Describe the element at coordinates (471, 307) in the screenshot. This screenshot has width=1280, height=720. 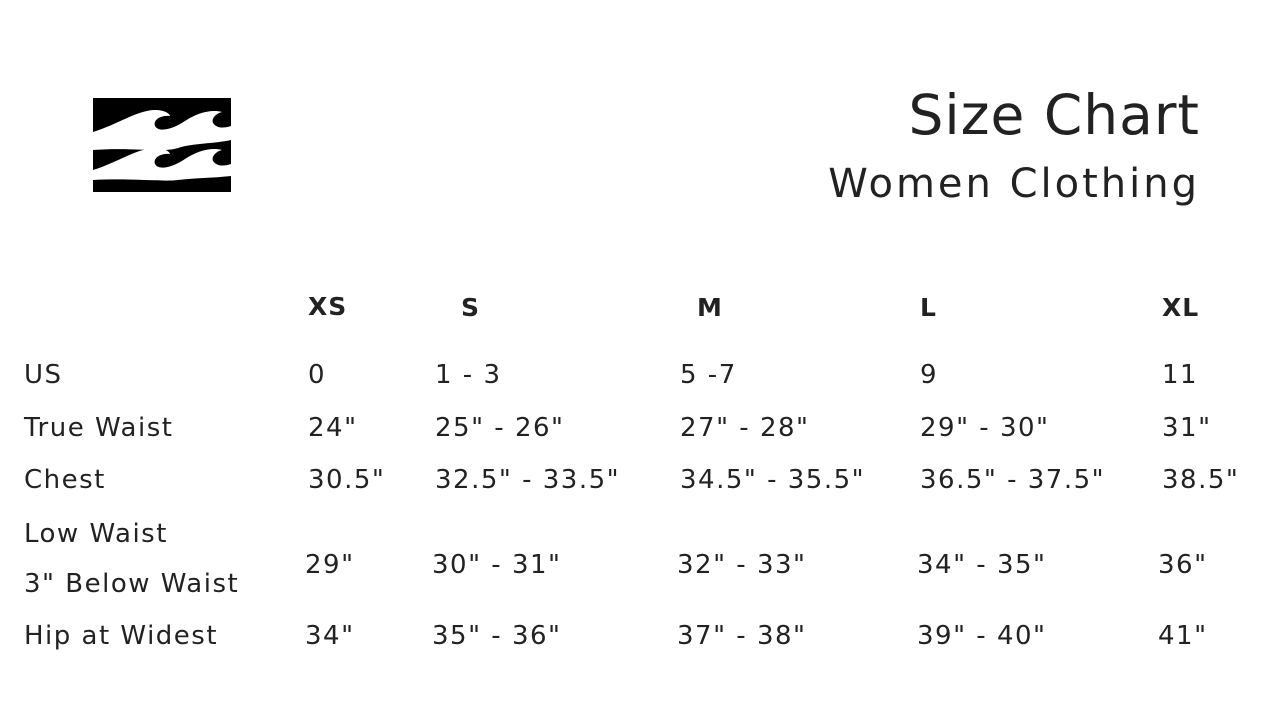
I see `column-header-s: S` at that location.